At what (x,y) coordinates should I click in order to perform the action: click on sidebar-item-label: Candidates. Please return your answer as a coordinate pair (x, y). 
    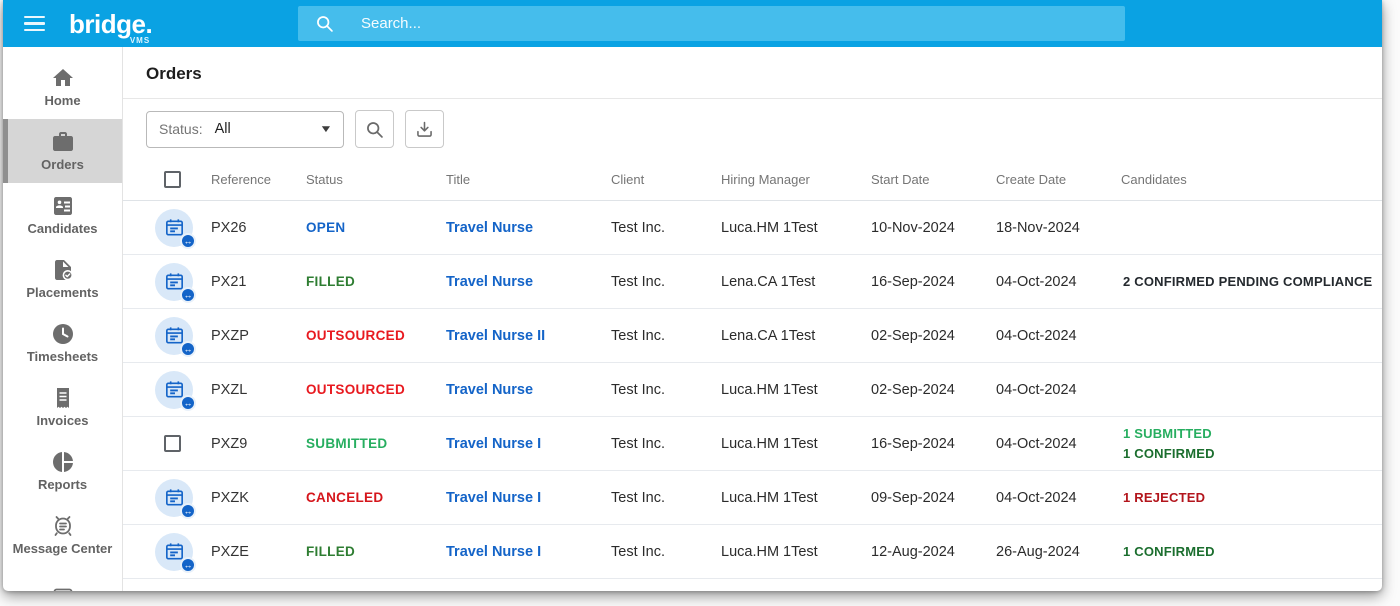
    Looking at the image, I should click on (62, 228).